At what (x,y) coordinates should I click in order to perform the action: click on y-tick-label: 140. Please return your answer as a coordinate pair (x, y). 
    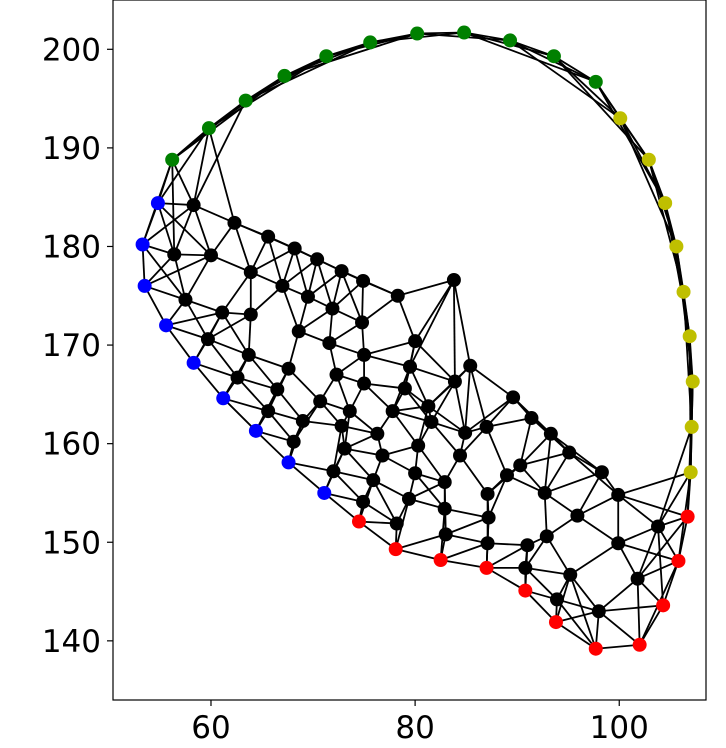
    Looking at the image, I should click on (71, 642).